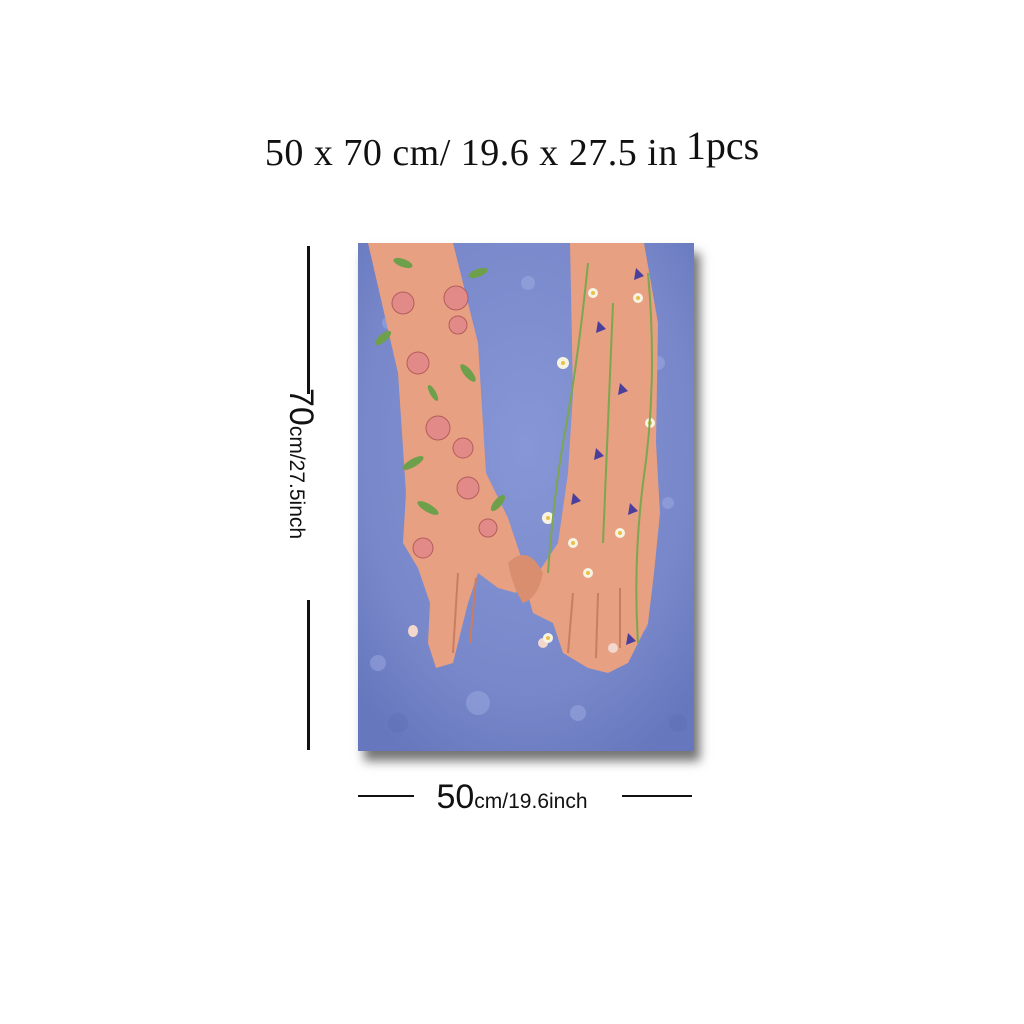 This screenshot has height=1024, width=1024. I want to click on width-line-right, so click(657, 796).